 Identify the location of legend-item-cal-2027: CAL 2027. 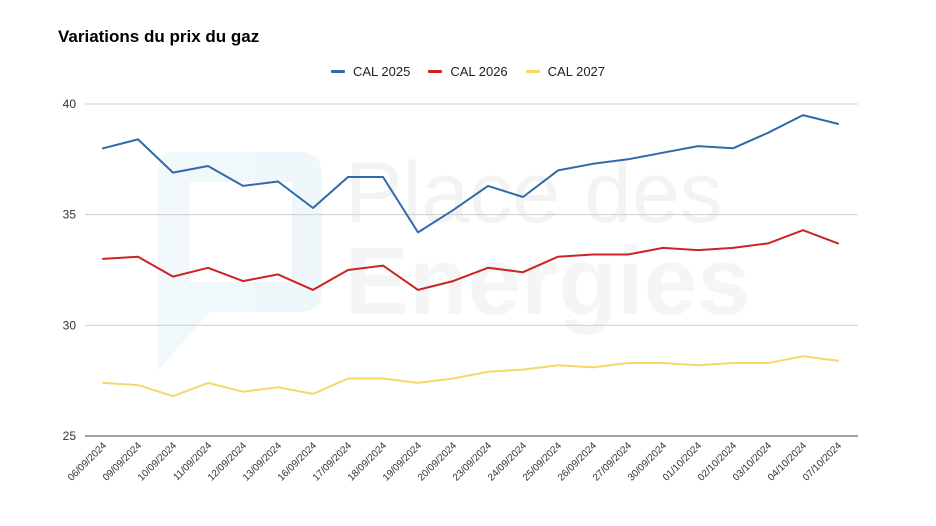
(565, 71).